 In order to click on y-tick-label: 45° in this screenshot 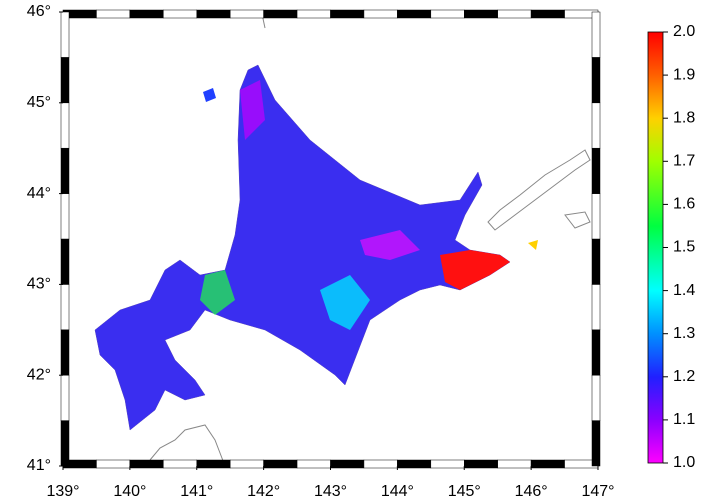, I will do `click(39, 102)`.